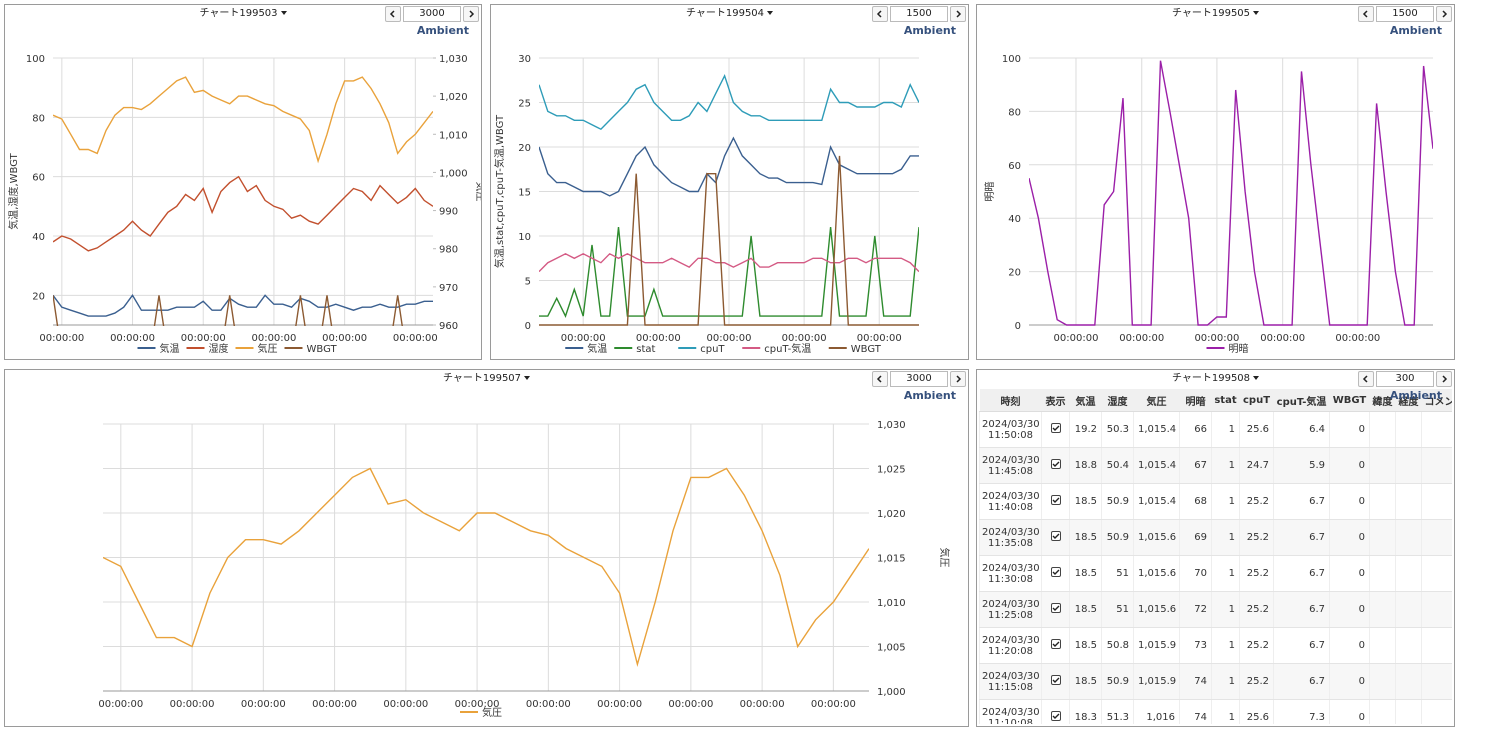 The image size is (1485, 756). Describe the element at coordinates (1211, 378) in the screenshot. I see `chart-selector: チャート199508` at that location.